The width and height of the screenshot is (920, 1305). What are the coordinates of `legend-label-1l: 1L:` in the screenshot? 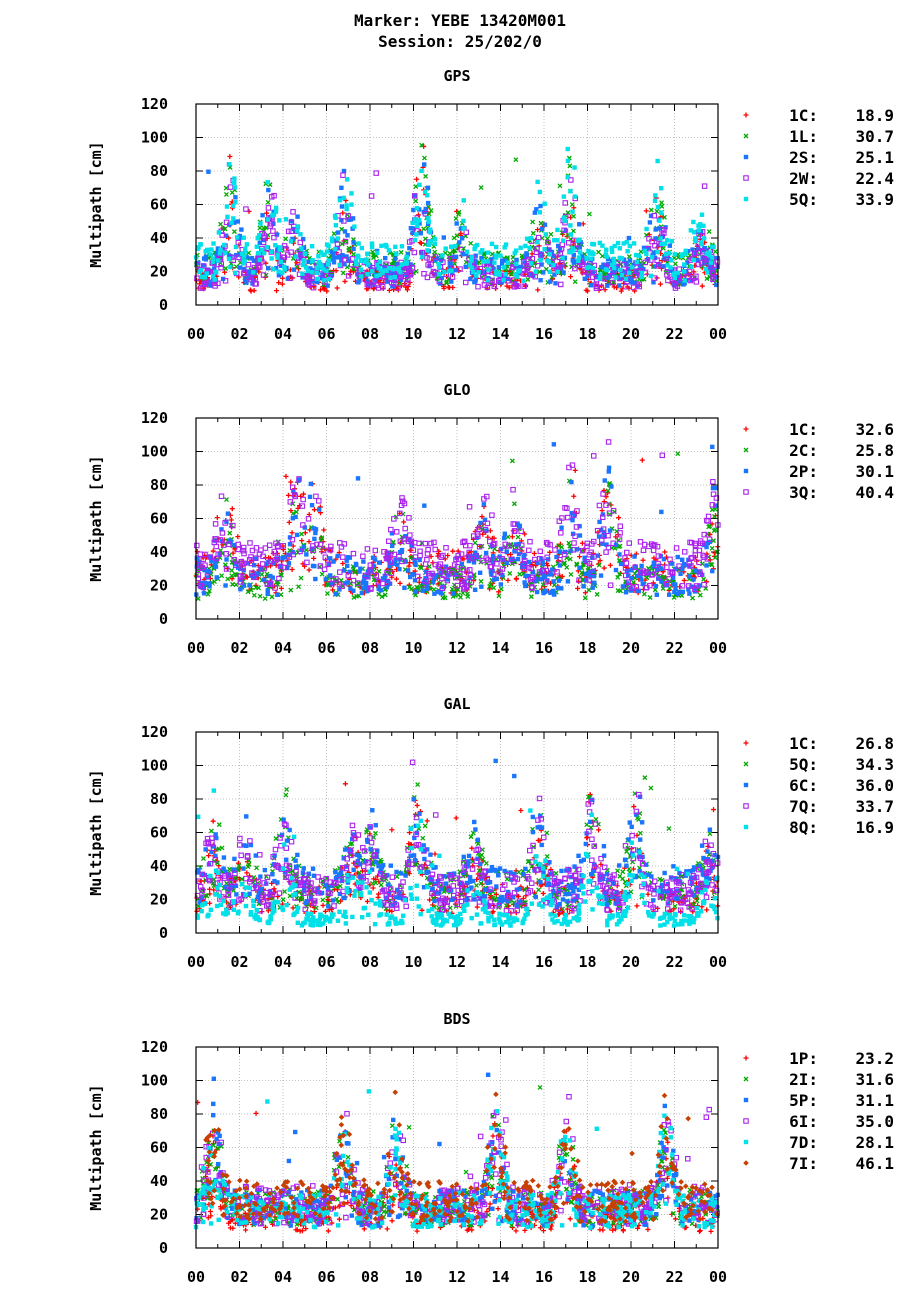 It's located at (803, 136).